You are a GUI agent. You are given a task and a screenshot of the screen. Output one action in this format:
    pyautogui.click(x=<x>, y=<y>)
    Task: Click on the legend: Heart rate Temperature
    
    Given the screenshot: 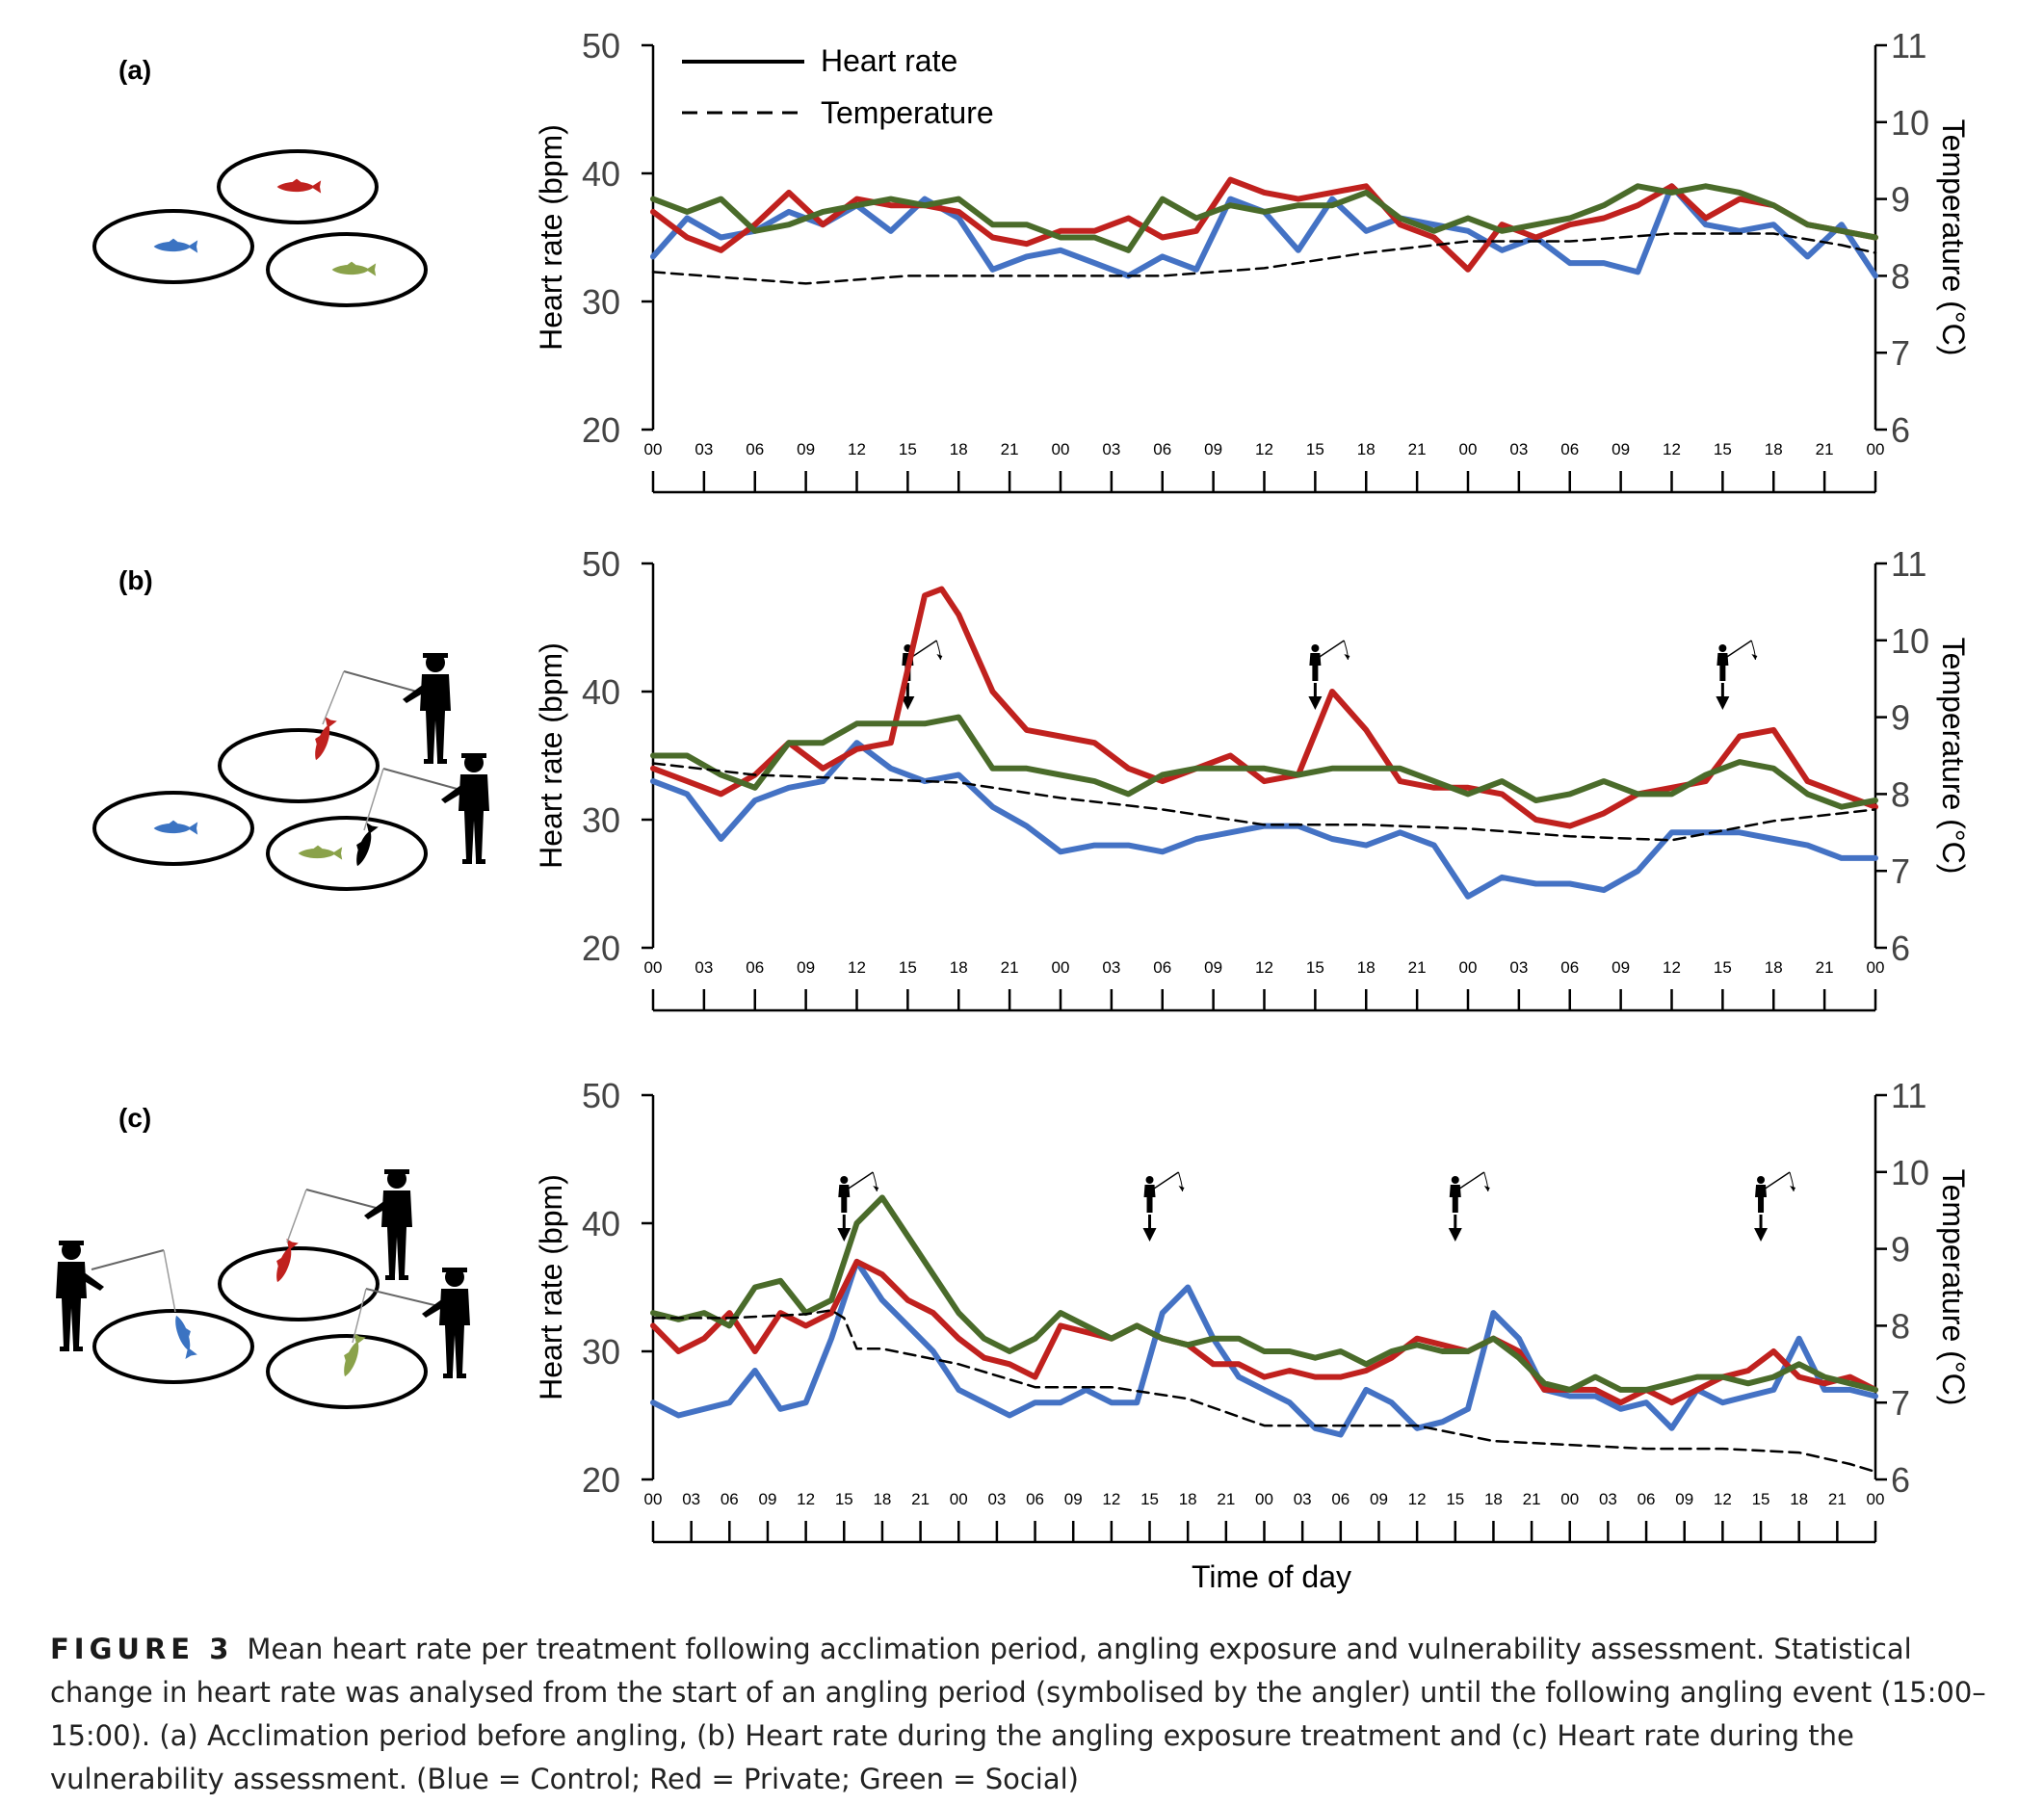 What is the action you would take?
    pyautogui.click(x=838, y=87)
    